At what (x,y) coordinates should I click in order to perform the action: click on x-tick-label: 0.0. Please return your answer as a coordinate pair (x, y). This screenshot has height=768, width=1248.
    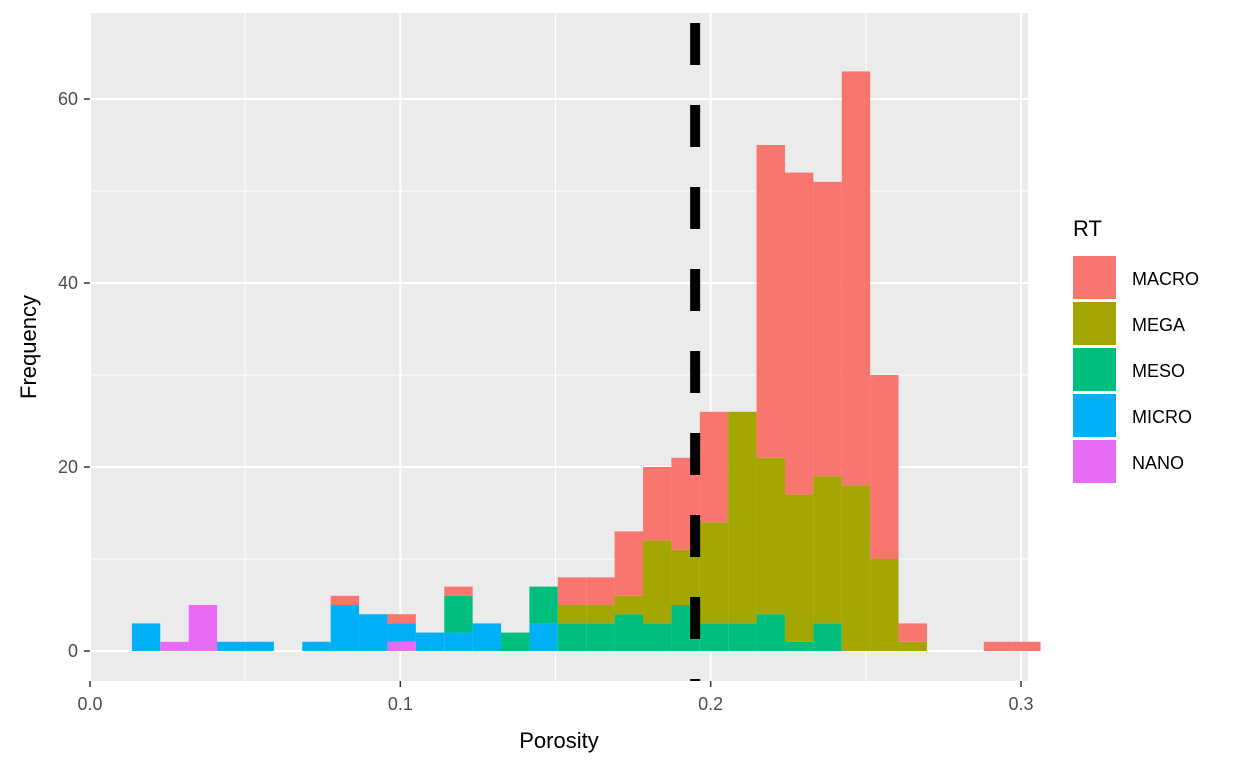
    Looking at the image, I should click on (89, 704).